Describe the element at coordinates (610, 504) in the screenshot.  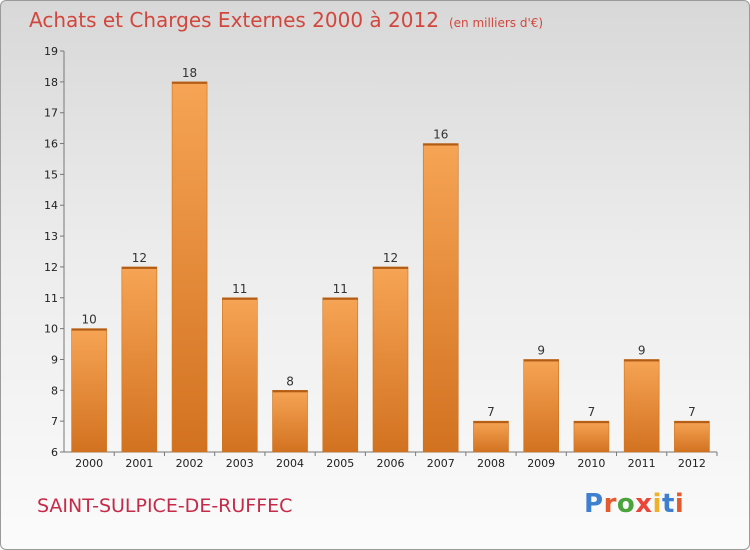
I see `logo-letter: r` at that location.